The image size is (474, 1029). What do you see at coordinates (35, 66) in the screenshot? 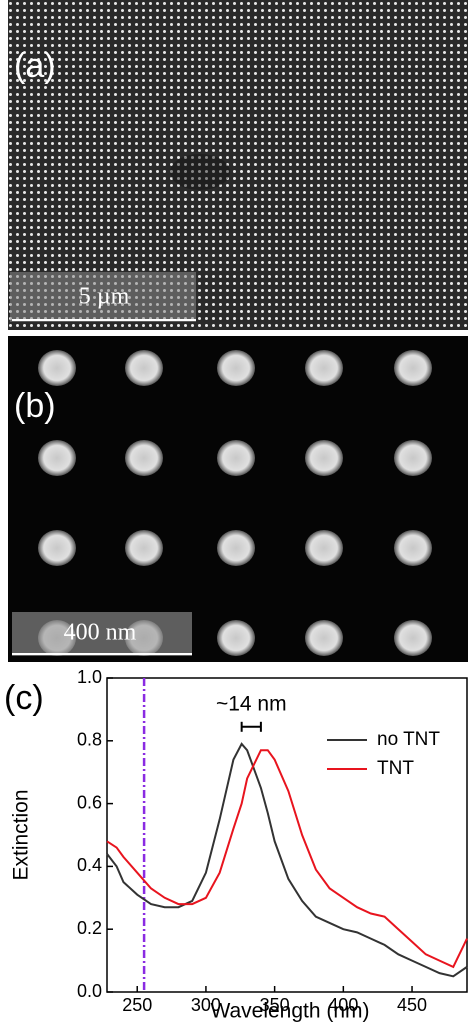
I see `panel-label: (a)` at bounding box center [35, 66].